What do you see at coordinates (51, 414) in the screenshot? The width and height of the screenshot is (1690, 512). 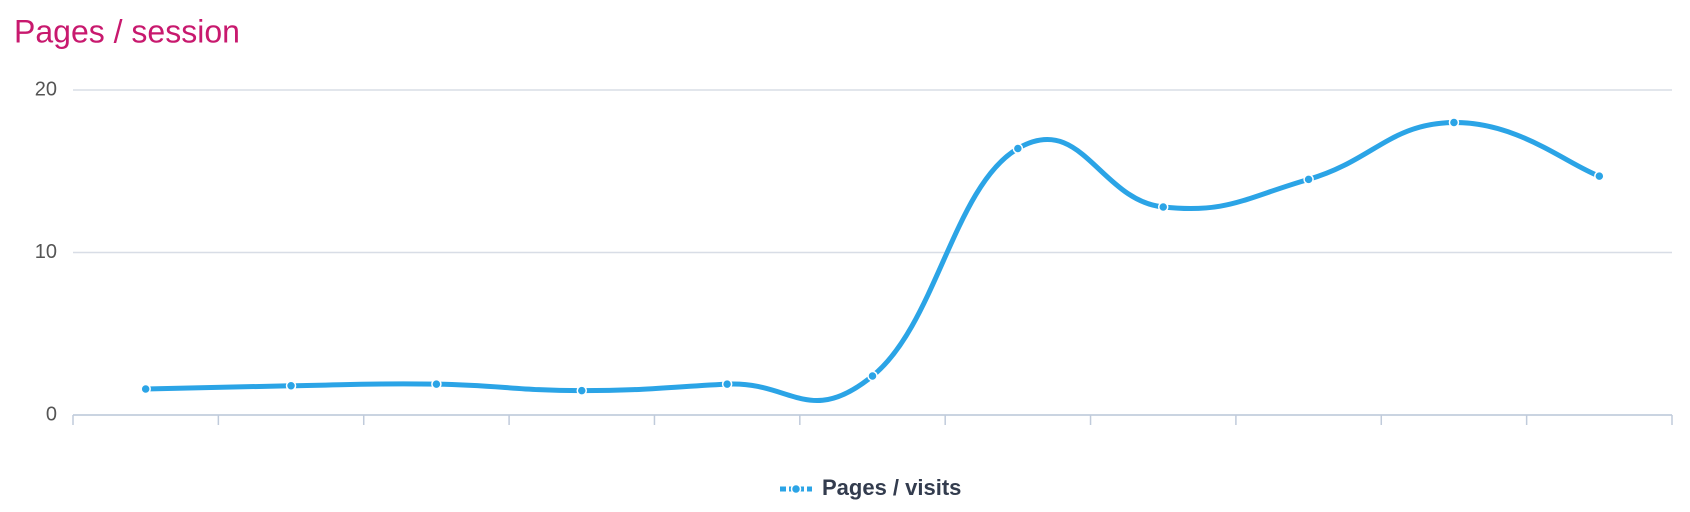 I see `y-tick-label: 0` at bounding box center [51, 414].